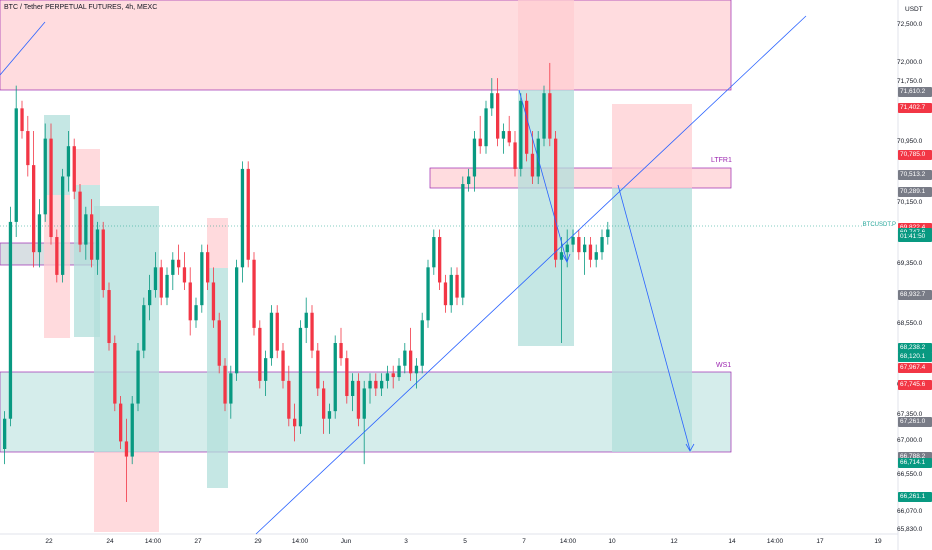 This screenshot has height=550, width=932. Describe the element at coordinates (406, 541) in the screenshot. I see `time-axis-label: 3` at that location.